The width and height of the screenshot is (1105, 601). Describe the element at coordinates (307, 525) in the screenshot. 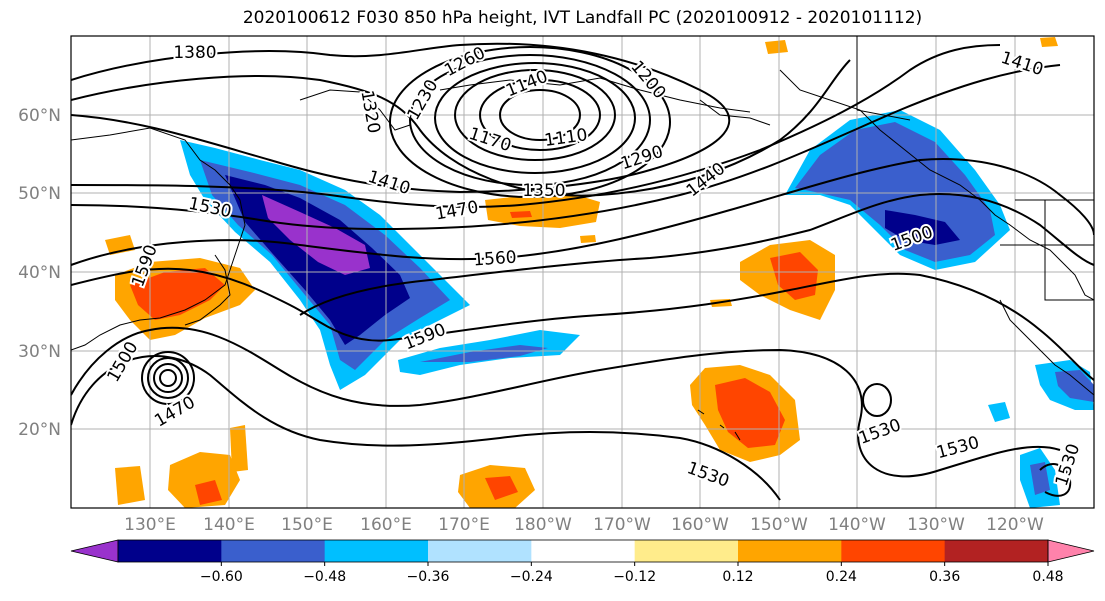

I see `lon-label-150e: 150°E` at that location.